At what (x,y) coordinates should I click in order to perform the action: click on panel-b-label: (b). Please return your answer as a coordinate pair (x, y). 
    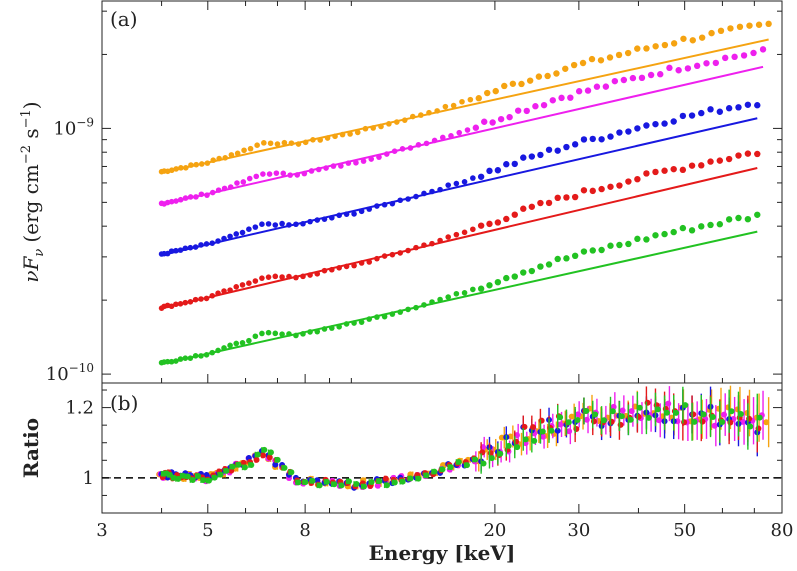
    Looking at the image, I should click on (124, 403).